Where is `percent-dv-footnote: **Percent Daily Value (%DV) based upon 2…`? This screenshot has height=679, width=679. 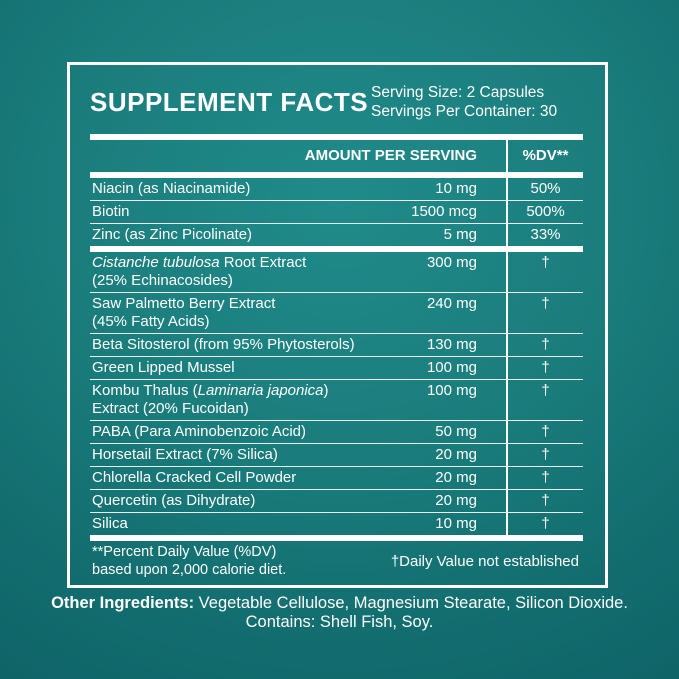
percent-dv-footnote: **Percent Daily Value (%DV) based upon 2… is located at coordinates (189, 561).